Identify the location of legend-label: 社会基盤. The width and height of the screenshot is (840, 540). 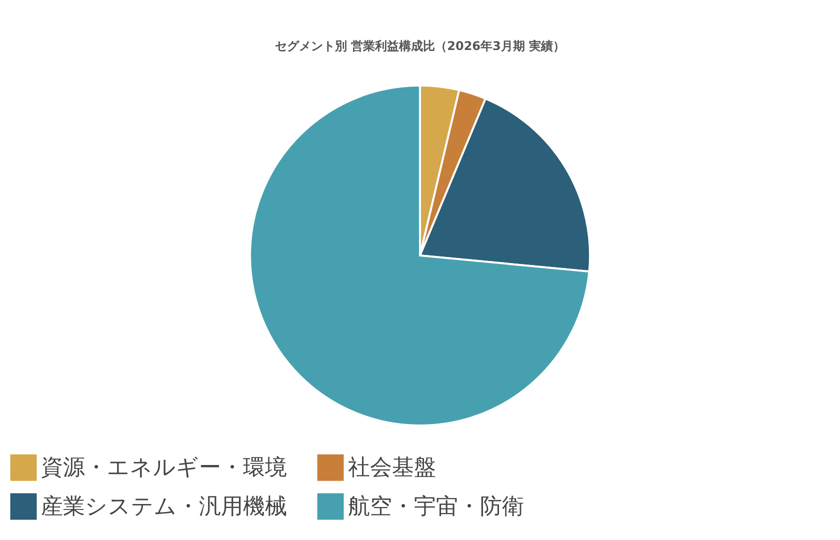
(392, 468).